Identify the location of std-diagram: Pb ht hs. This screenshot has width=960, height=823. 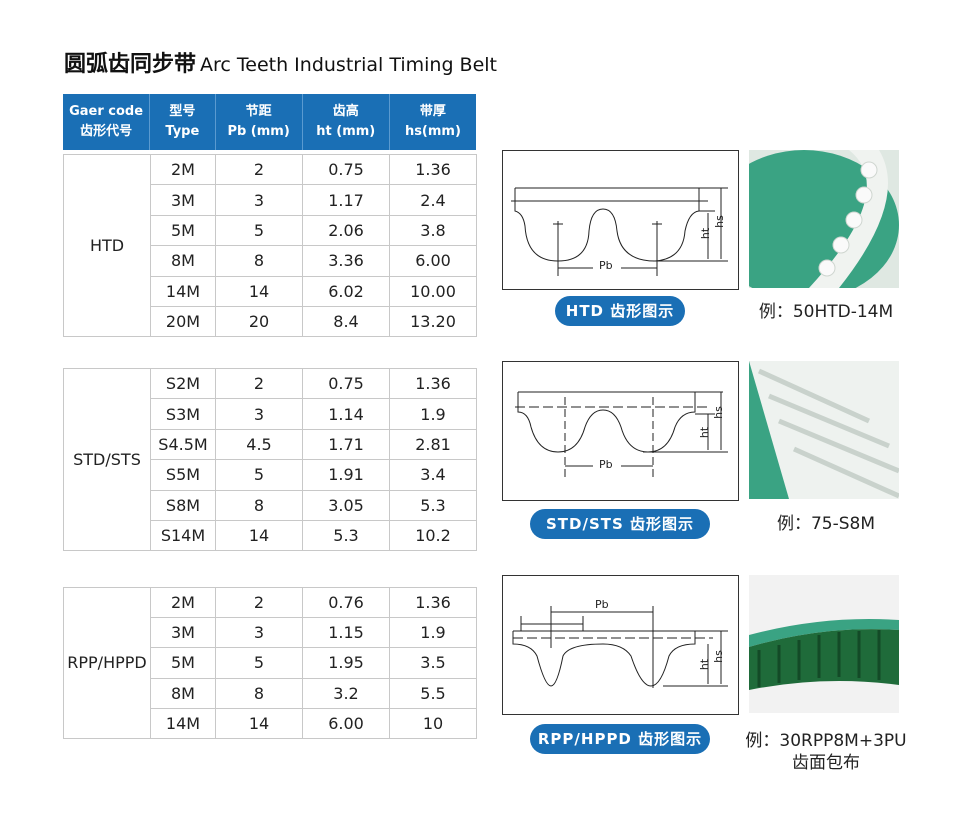
(620, 431).